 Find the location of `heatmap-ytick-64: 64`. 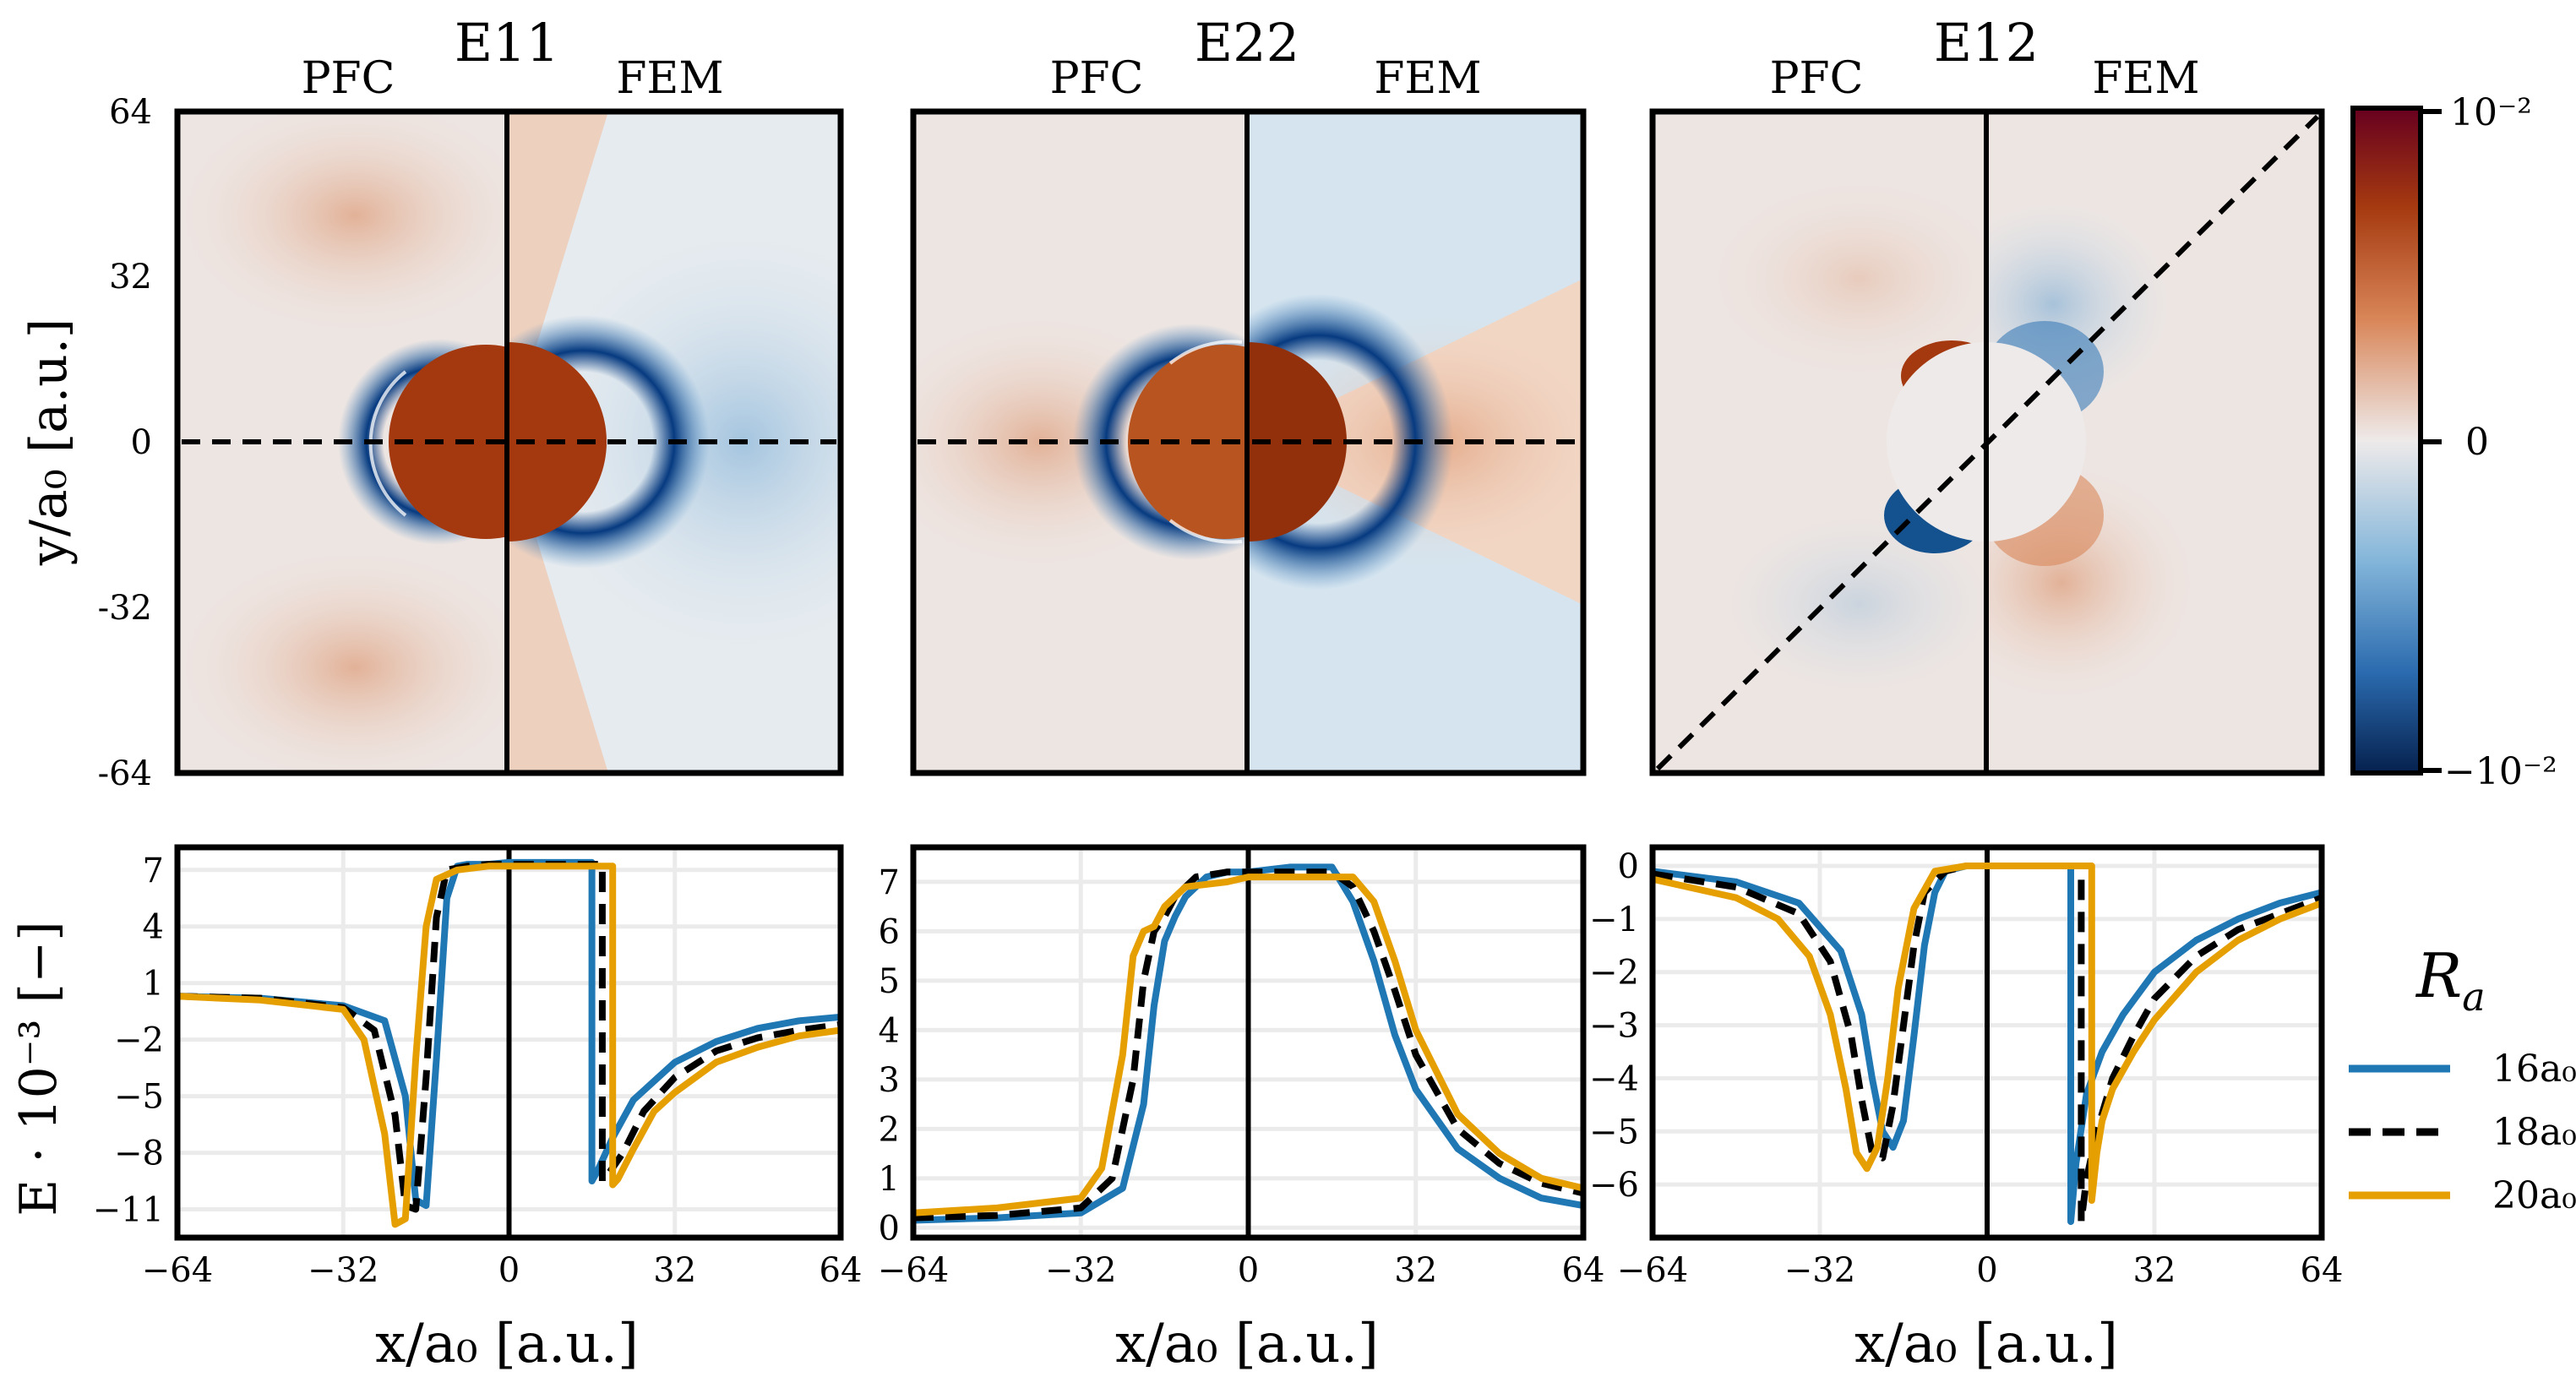

heatmap-ytick-64: 64 is located at coordinates (130, 112).